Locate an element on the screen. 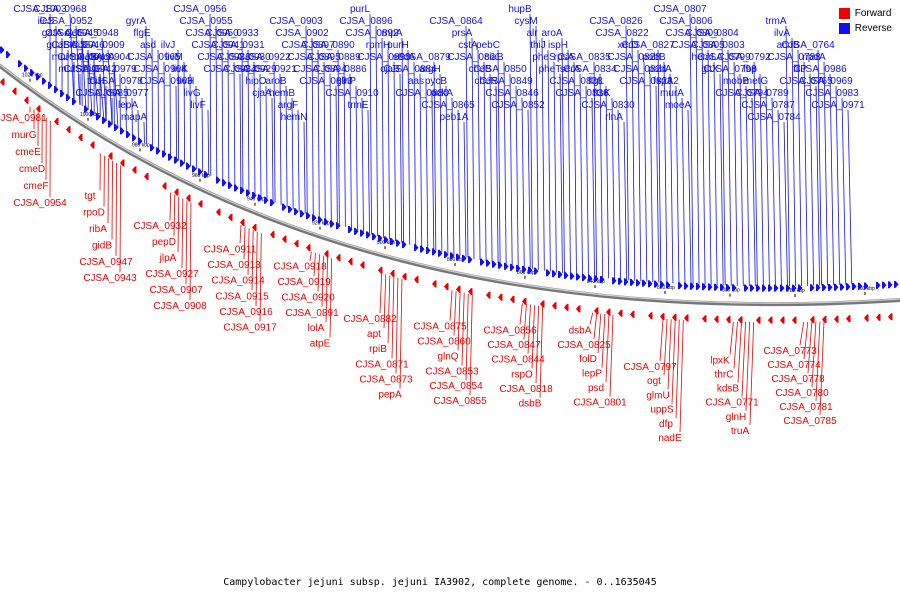 Image resolution: width=900 pixels, height=600 pixels. gene-label: CJSA_0861 is located at coordinates (474, 57).